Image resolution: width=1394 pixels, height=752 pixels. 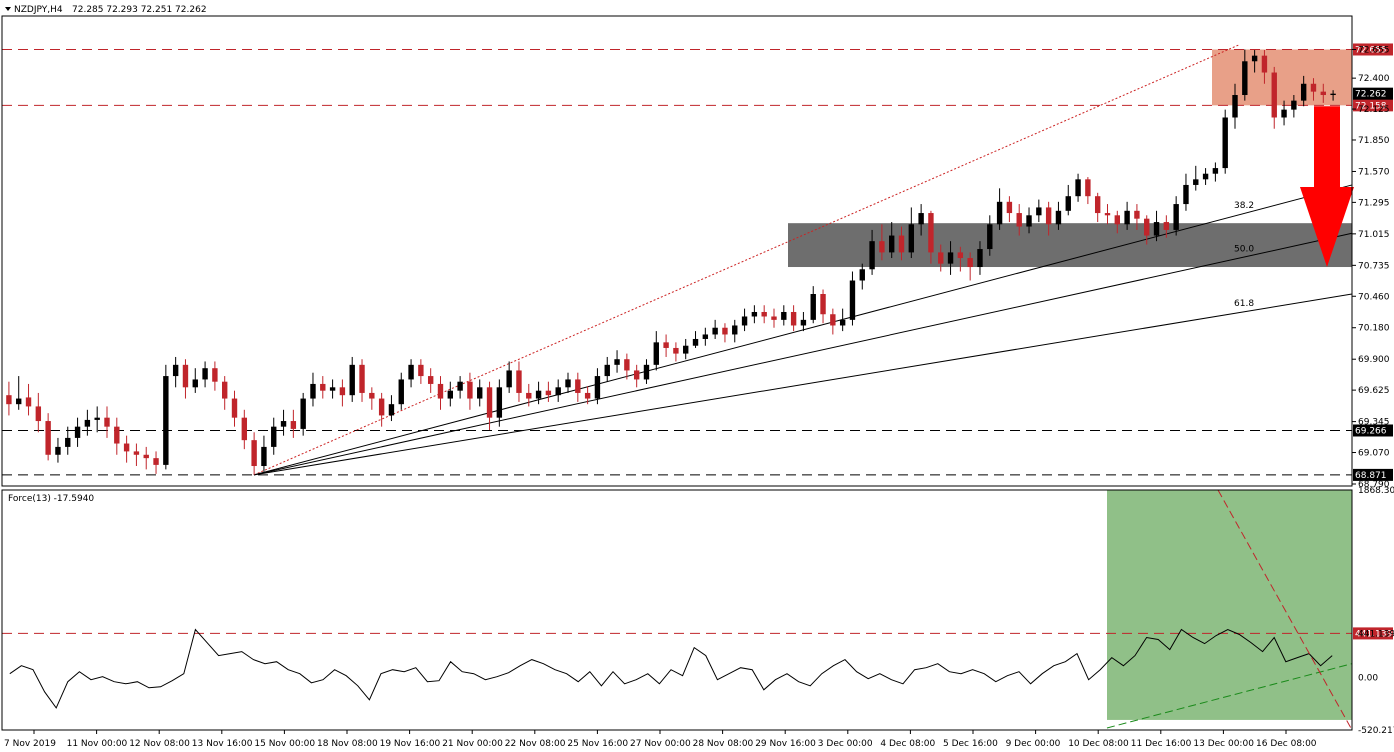 What do you see at coordinates (8, 9) in the screenshot?
I see `collapse-icon` at bounding box center [8, 9].